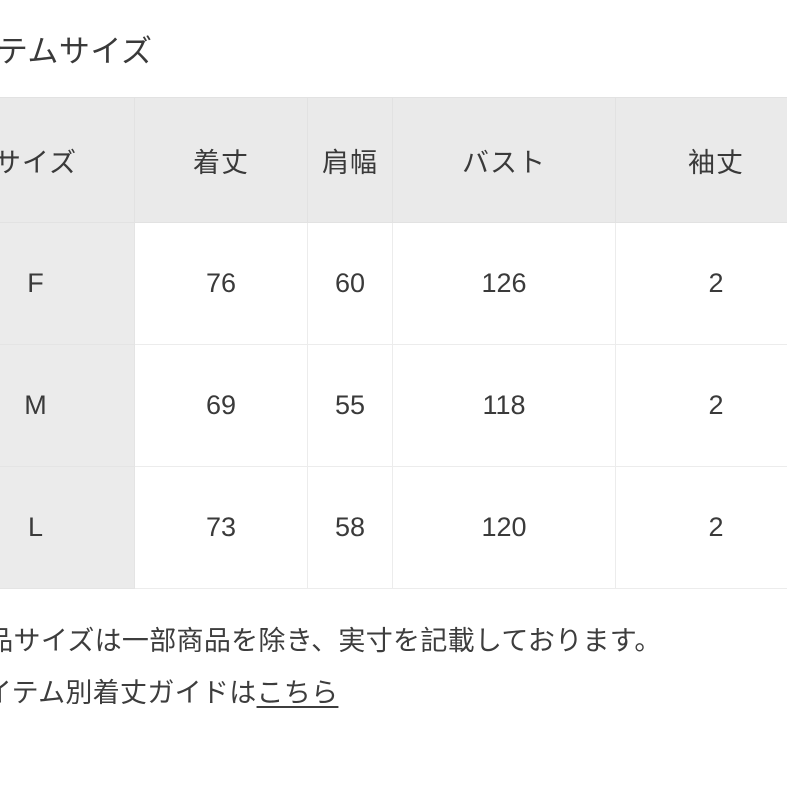  What do you see at coordinates (67, 160) in the screenshot?
I see `column-header-size: サイズ` at bounding box center [67, 160].